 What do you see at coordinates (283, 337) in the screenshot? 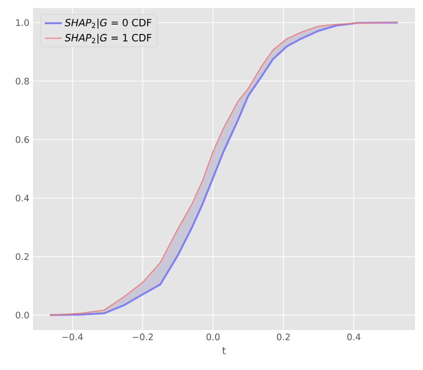
I see `x-tick-label: 0.2` at bounding box center [283, 337].